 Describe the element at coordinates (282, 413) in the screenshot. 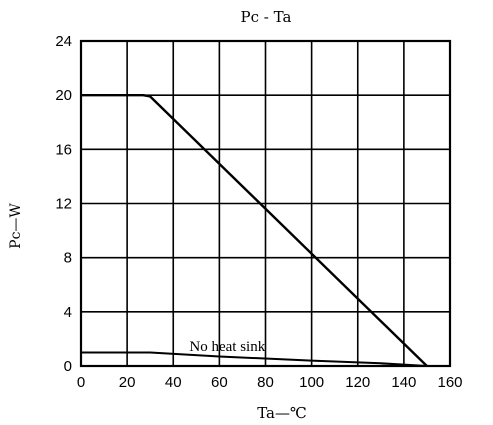

I see `x-axis-label: Ta—℃` at that location.